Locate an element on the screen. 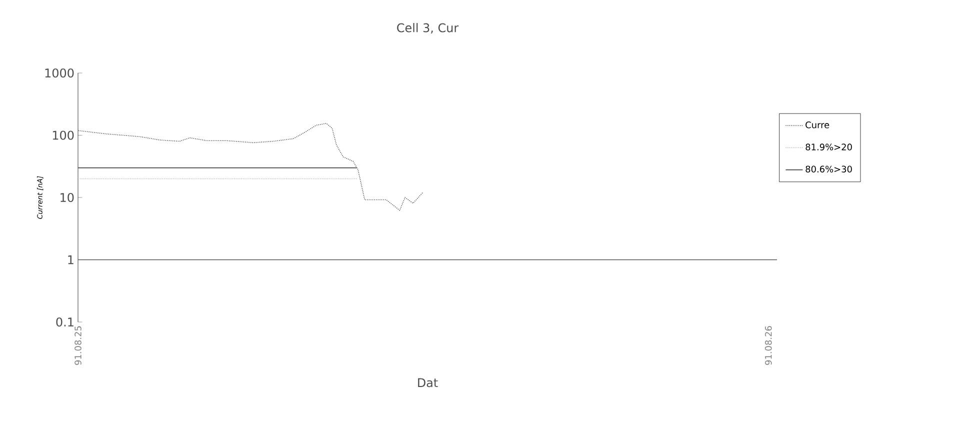  x-tick-label: 91.08.25 is located at coordinates (78, 345).